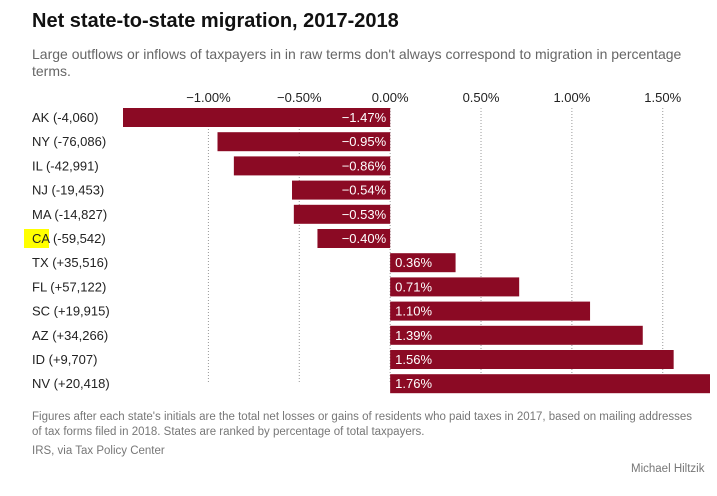  Describe the element at coordinates (433, 97) in the screenshot. I see `x-axis-ticks: −1.00% −0.50% 0.00% 0.50% 1.00% 1.50%` at that location.